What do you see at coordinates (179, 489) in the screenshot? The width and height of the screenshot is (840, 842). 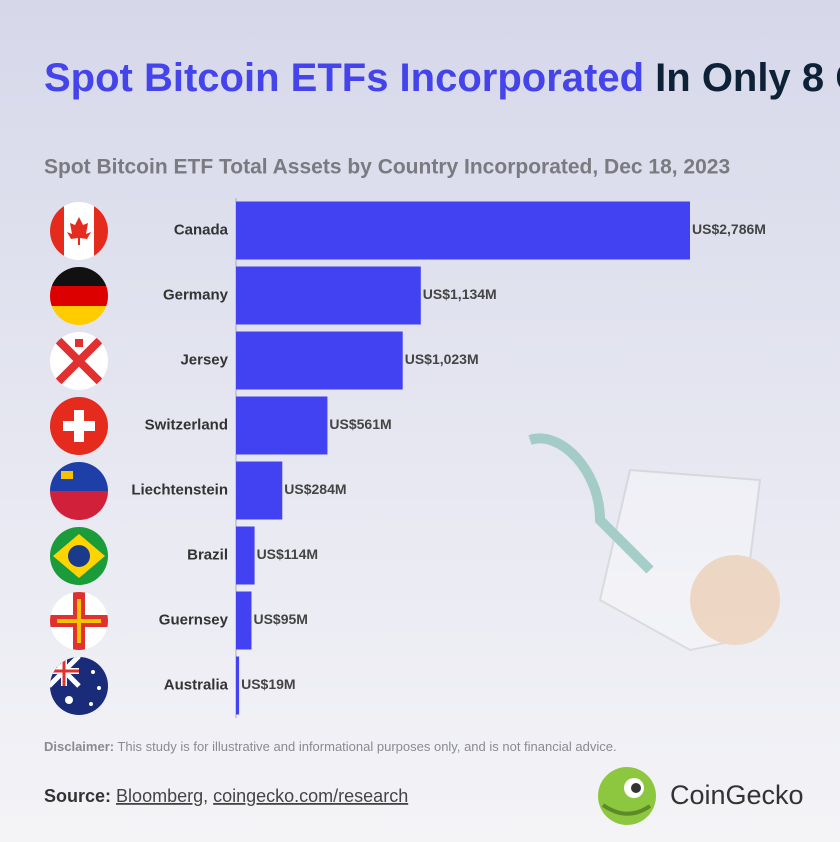 I see `category-label: Liechtenstein` at bounding box center [179, 489].